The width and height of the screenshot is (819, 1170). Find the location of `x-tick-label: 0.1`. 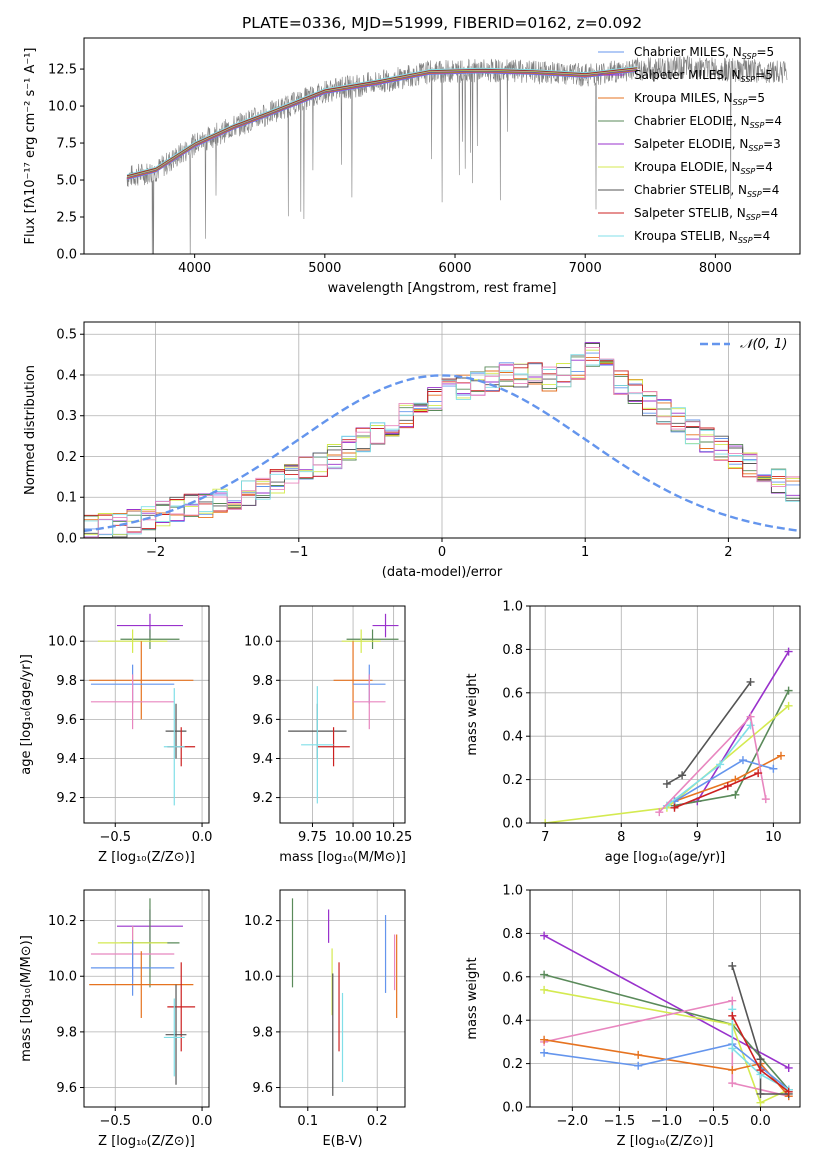

x-tick-label: 0.1 is located at coordinates (307, 1121).